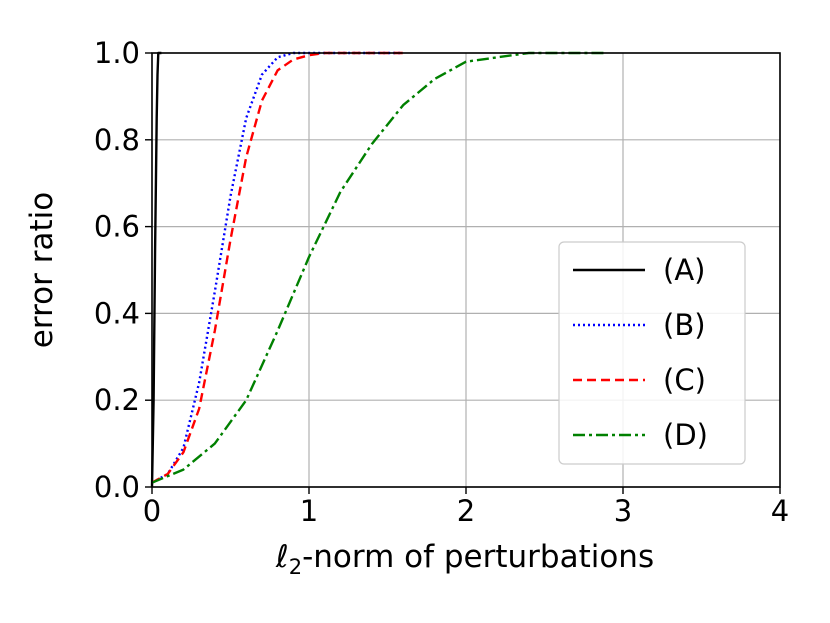  What do you see at coordinates (478, 557) in the screenshot?
I see `x-axis-label-rest: -norm of perturbations` at bounding box center [478, 557].